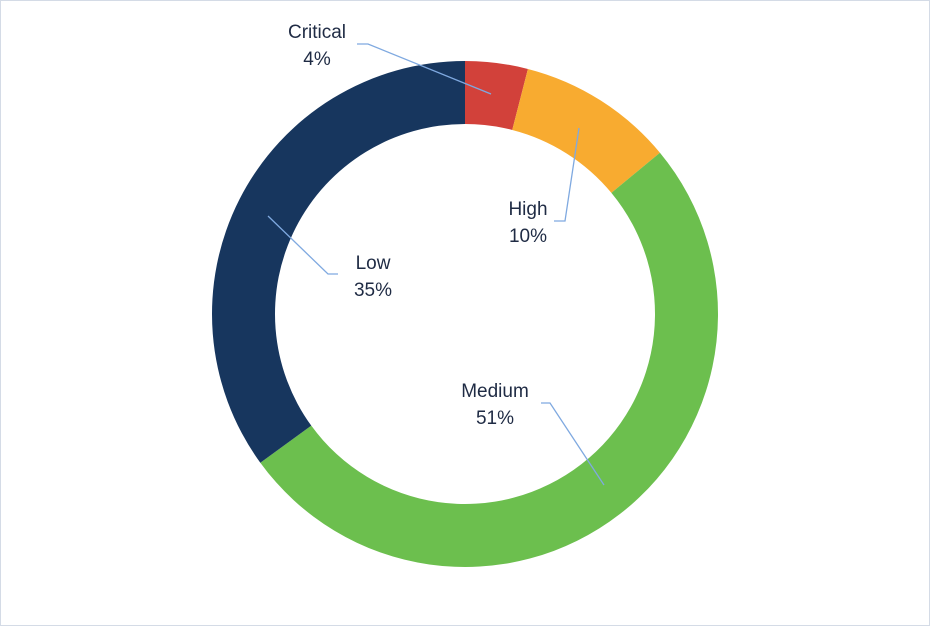  What do you see at coordinates (302, 245) in the screenshot?
I see `leader-line-low` at bounding box center [302, 245].